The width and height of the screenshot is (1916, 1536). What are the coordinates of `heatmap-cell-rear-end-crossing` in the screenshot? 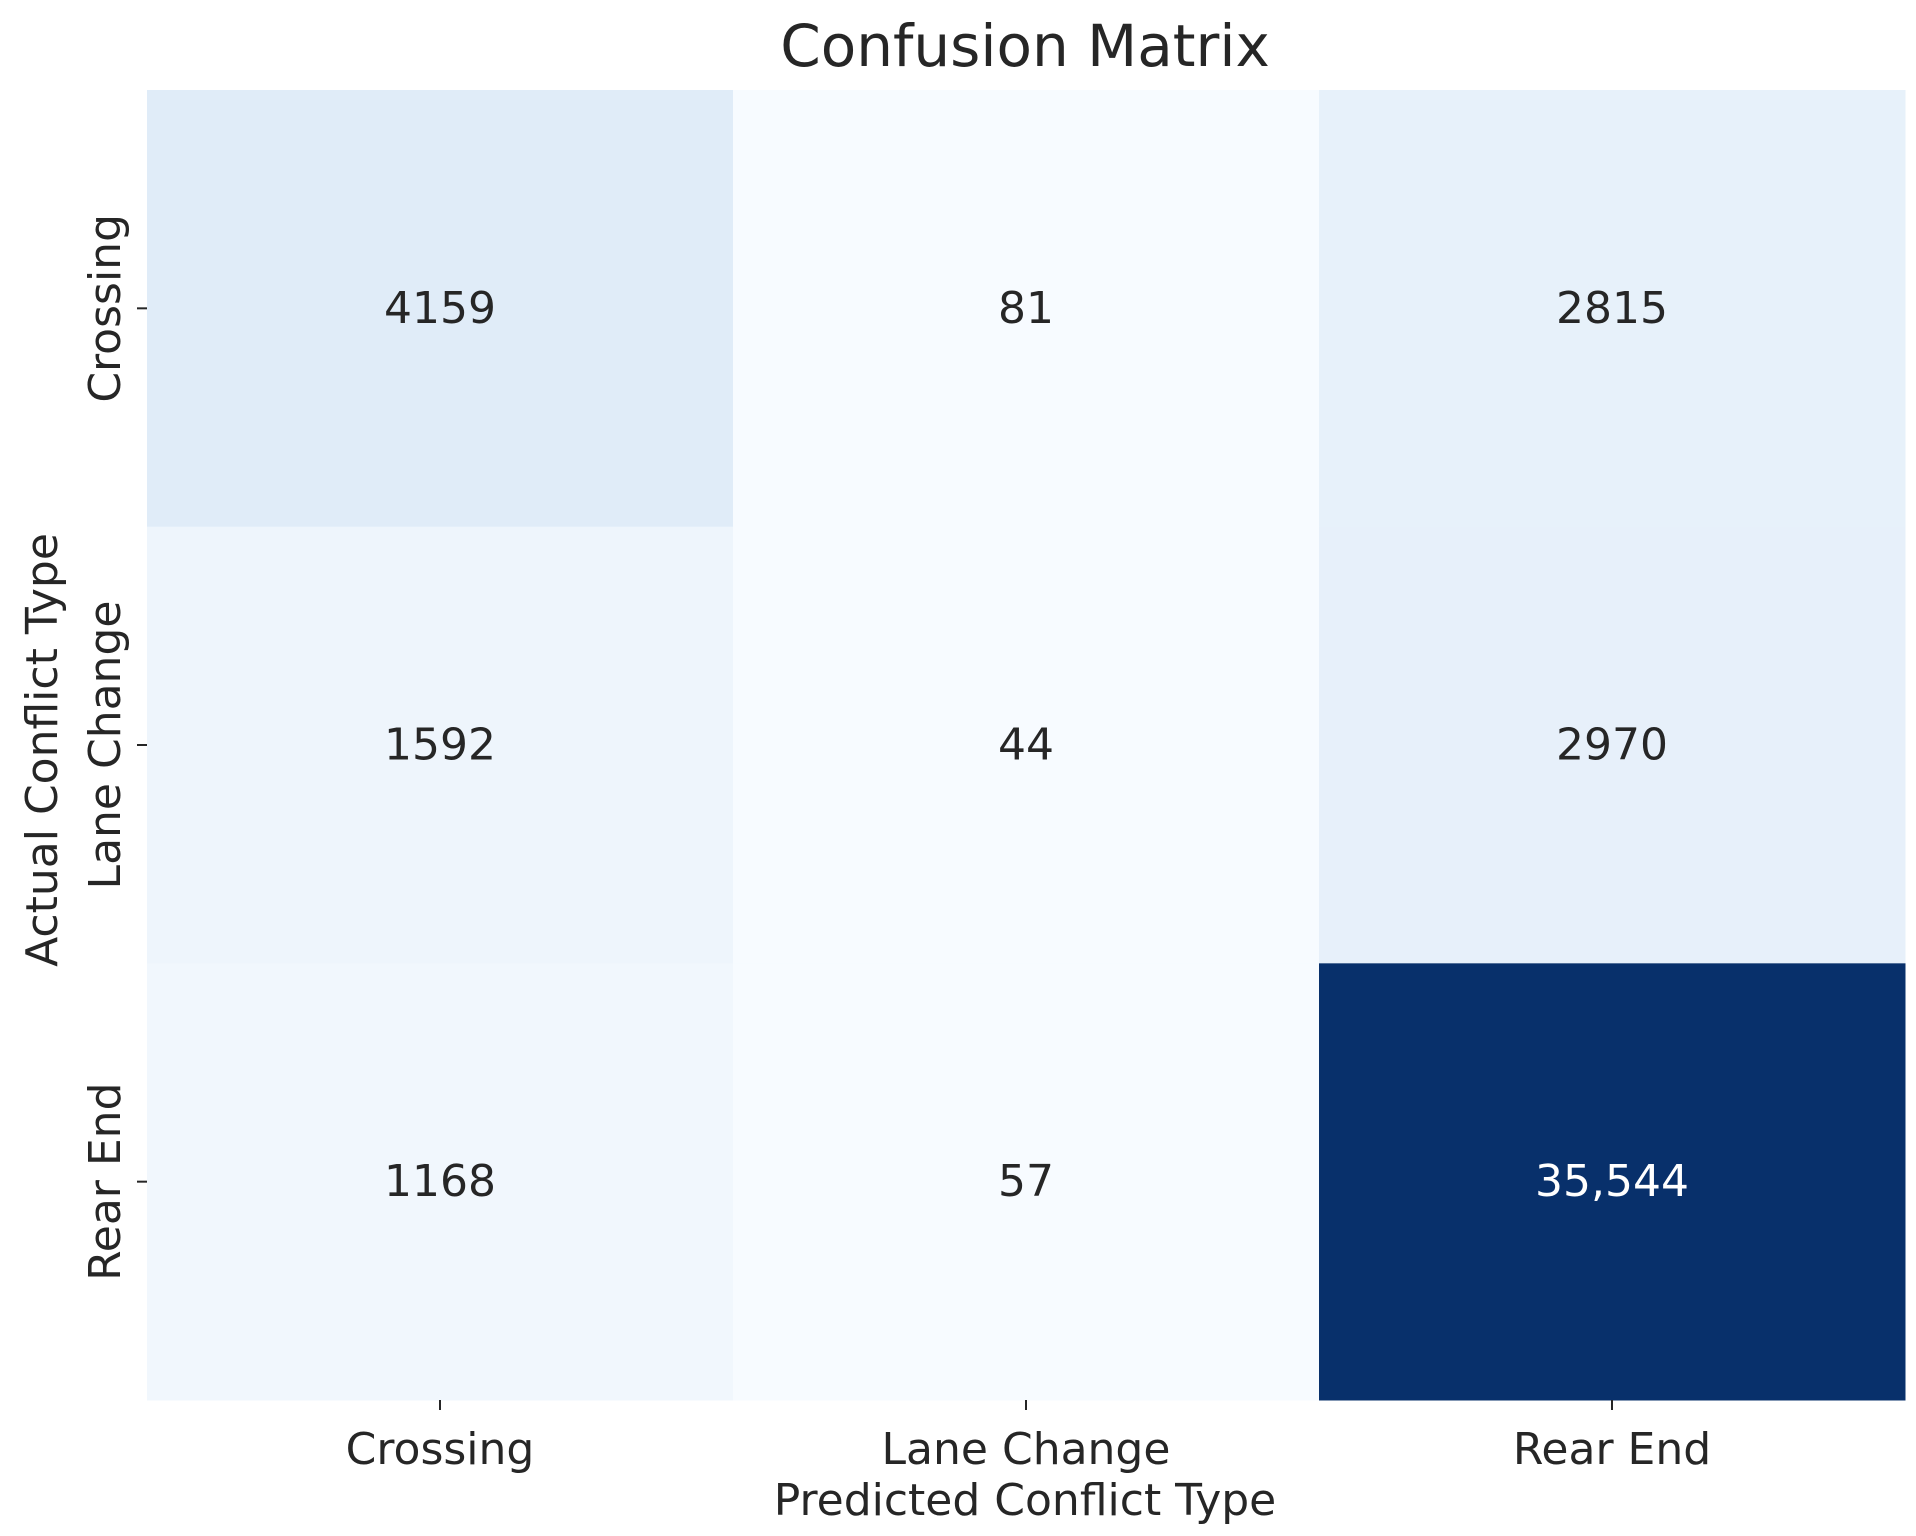 It's located at (440, 1182).